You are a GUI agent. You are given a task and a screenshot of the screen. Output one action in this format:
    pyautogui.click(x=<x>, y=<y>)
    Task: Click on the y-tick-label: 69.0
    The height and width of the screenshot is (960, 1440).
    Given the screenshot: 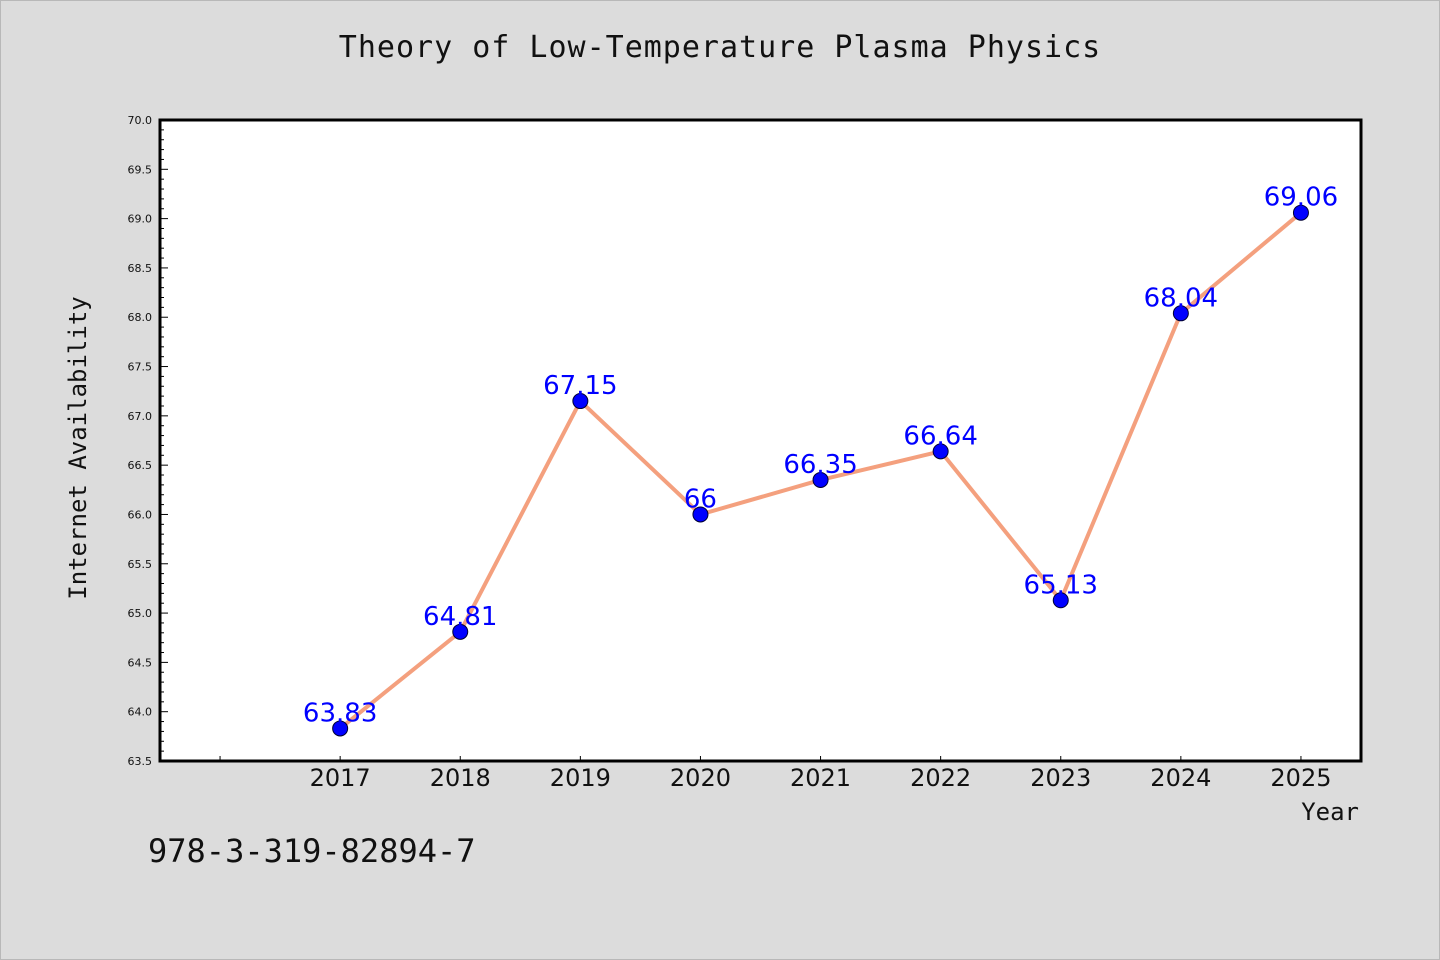 What is the action you would take?
    pyautogui.click(x=140, y=219)
    